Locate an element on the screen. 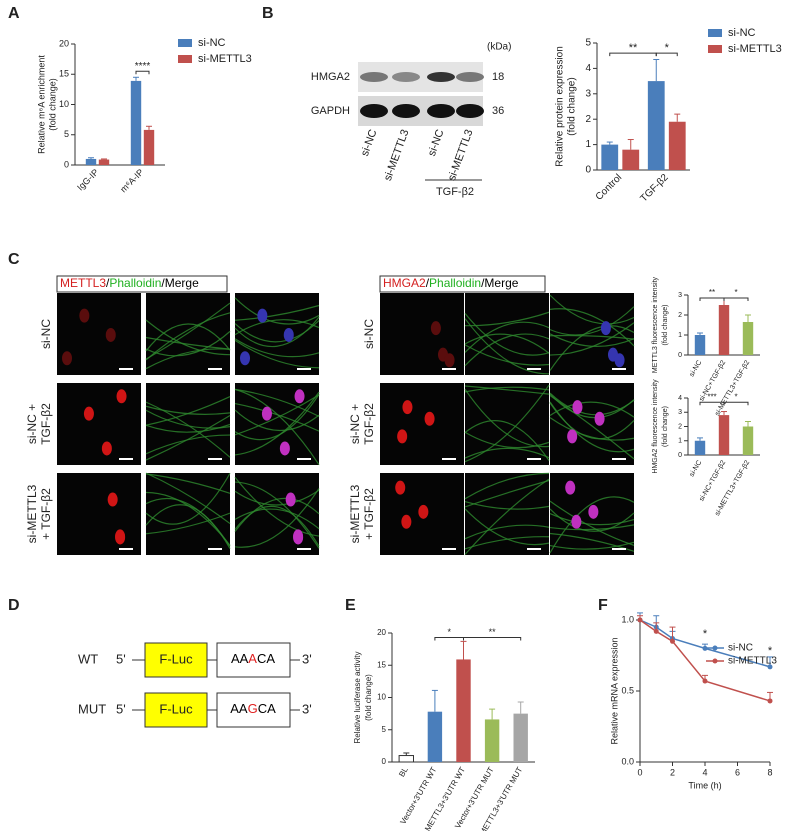 This screenshot has height=836, width=789. row-label: si-METTL3 is located at coordinates (355, 513).